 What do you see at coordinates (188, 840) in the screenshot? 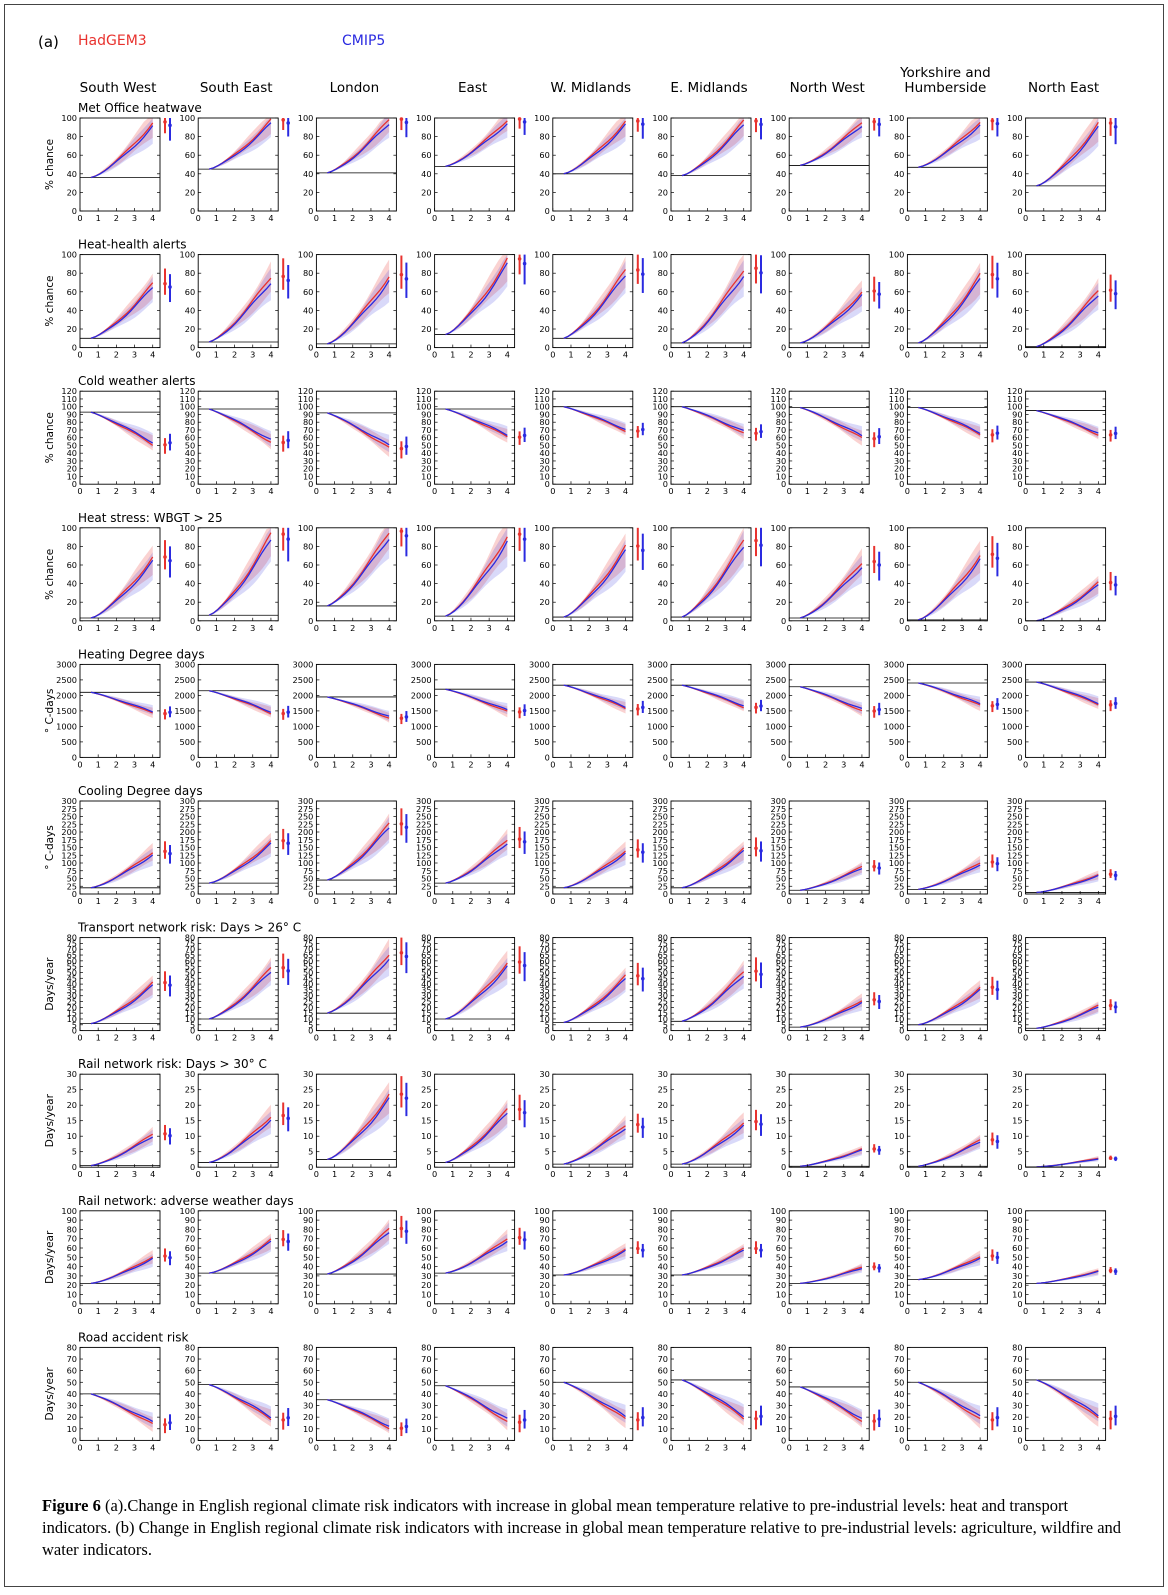
I see `y-tick-label: 175` at bounding box center [188, 840].